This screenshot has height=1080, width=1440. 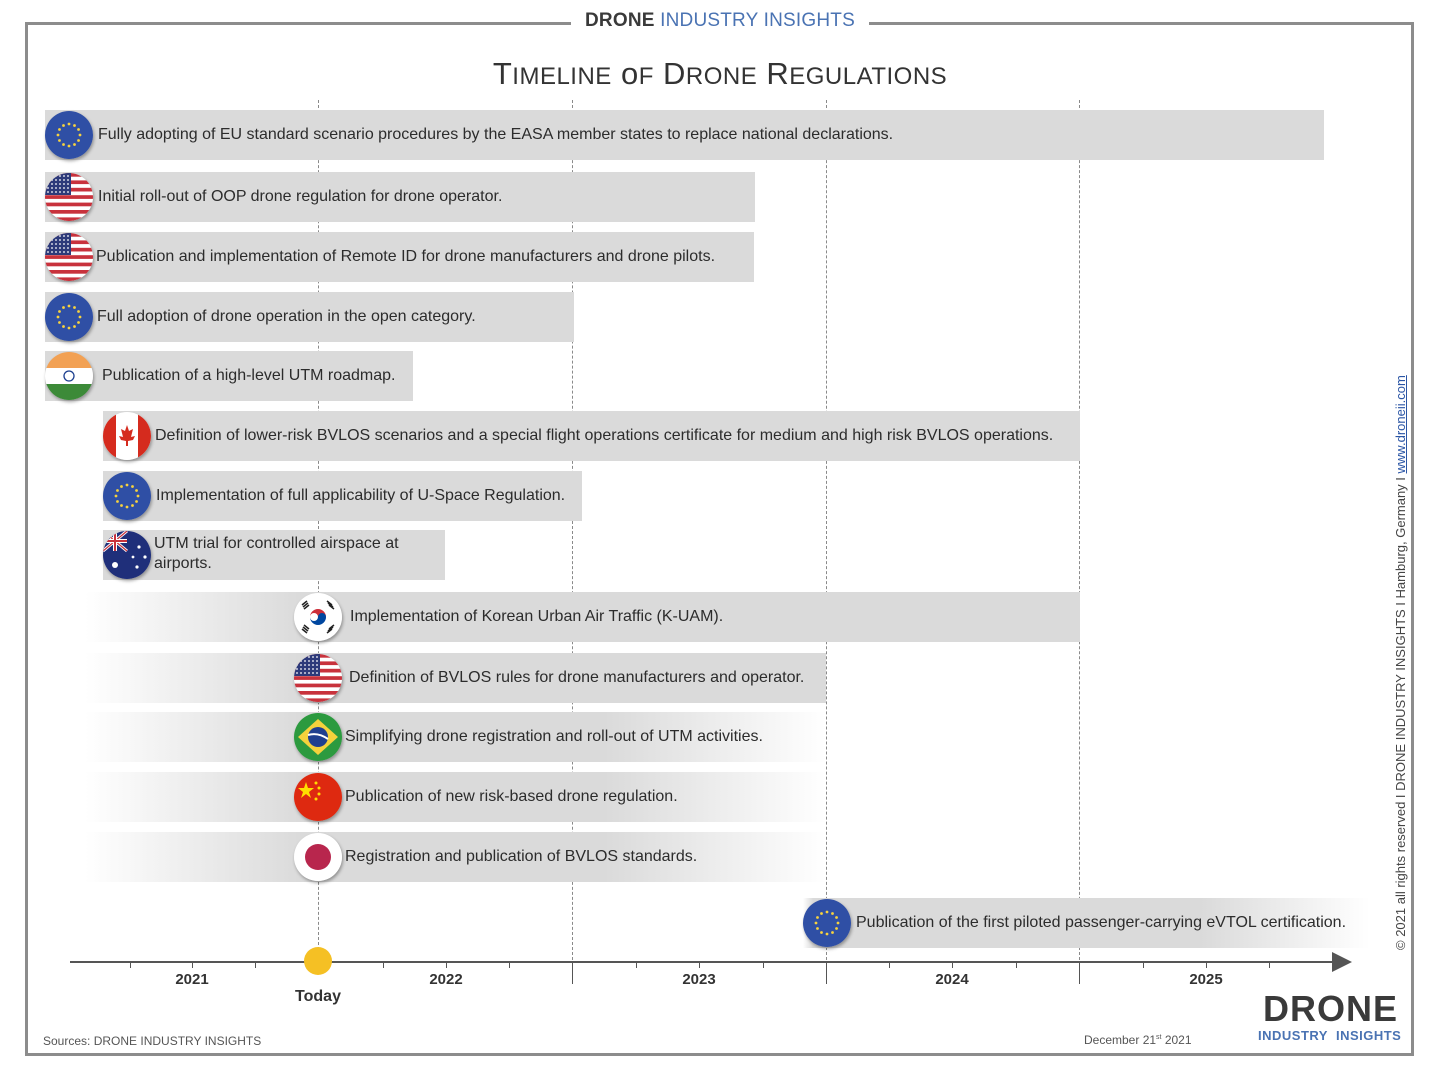 I want to click on canada-flag-icon, so click(x=127, y=436).